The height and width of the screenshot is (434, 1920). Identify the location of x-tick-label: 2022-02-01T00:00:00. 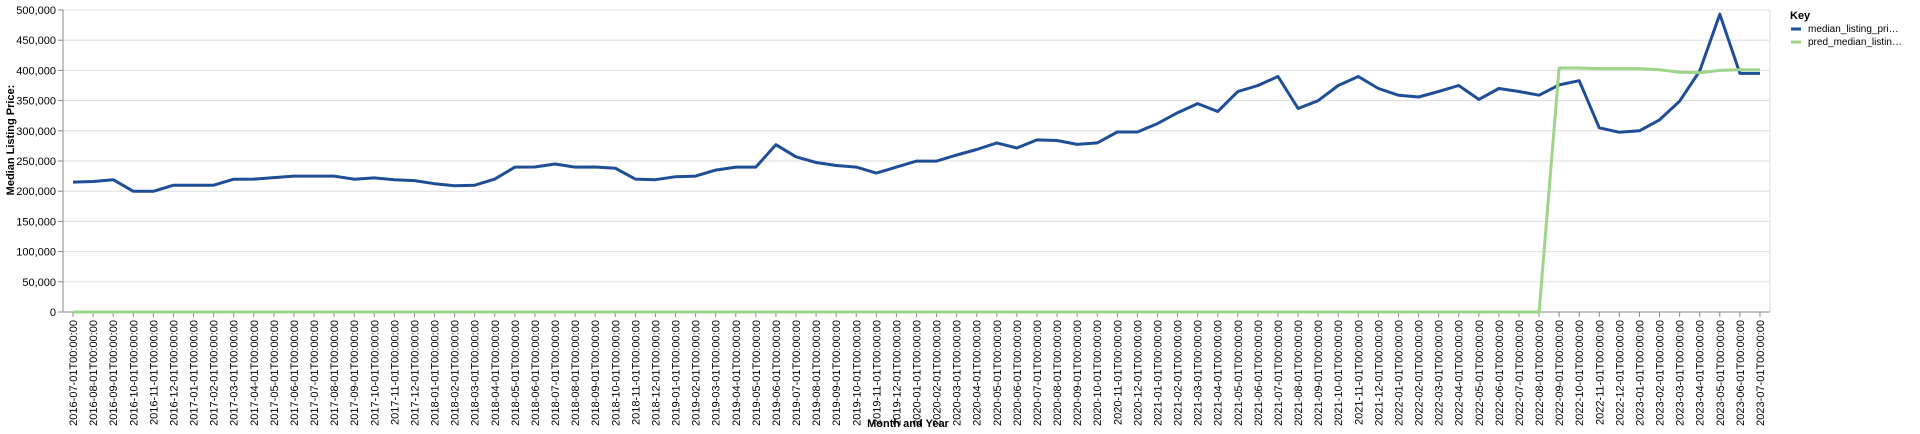
(1420, 373).